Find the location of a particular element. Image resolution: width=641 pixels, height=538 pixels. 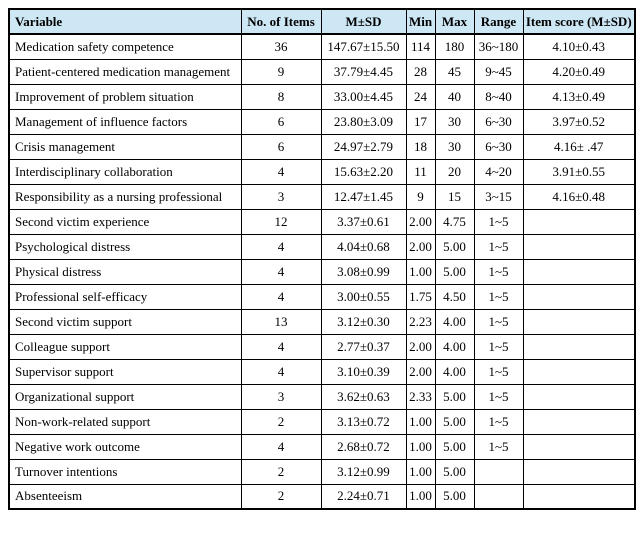

cell-msd: 2.77±0.37 is located at coordinates (363, 346).